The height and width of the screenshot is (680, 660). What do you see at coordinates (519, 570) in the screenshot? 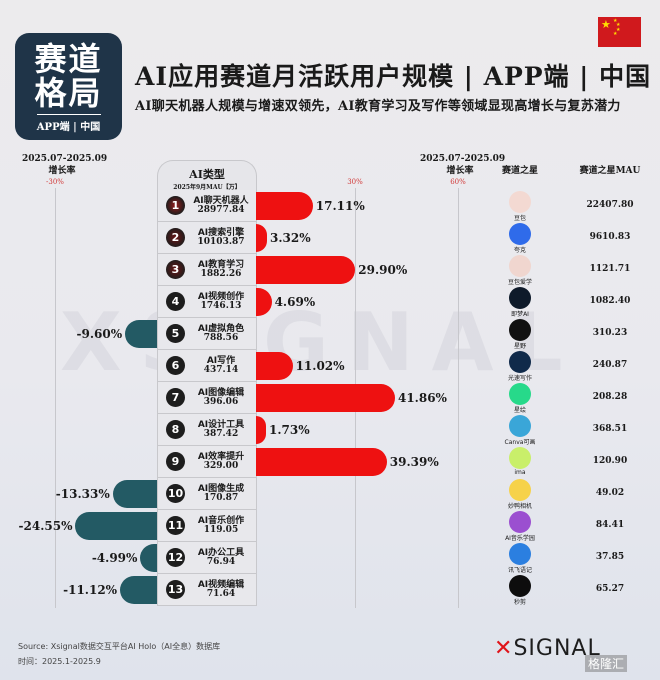
I see `app-name: 讯飞语记` at bounding box center [519, 570].